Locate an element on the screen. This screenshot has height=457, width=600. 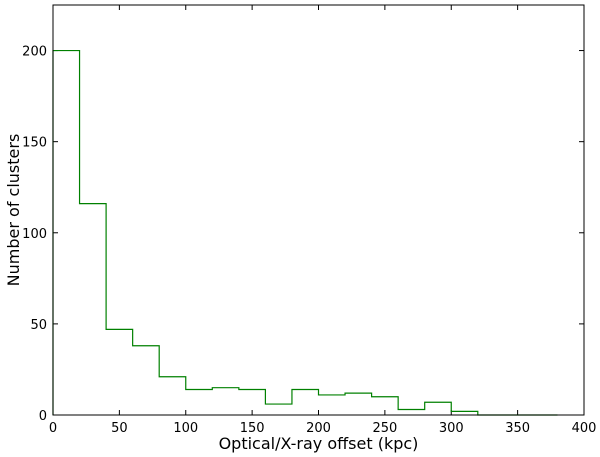
x-tick-label: 0 is located at coordinates (53, 428).